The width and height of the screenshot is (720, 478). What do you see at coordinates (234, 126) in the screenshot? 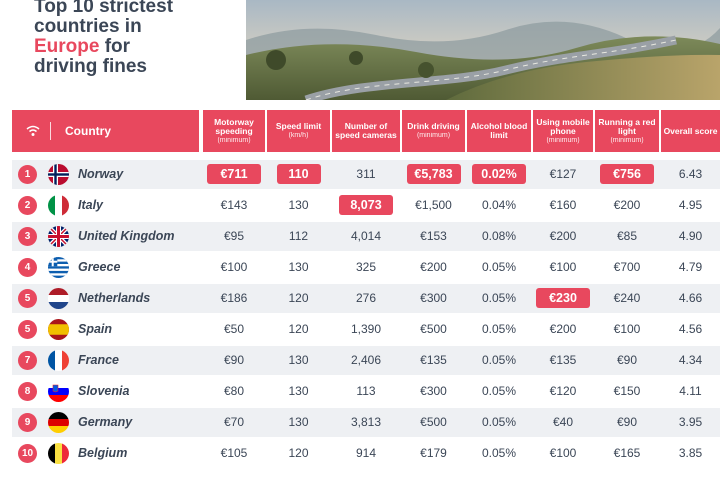
I see `header-col-title: Motorway speeding` at bounding box center [234, 126].